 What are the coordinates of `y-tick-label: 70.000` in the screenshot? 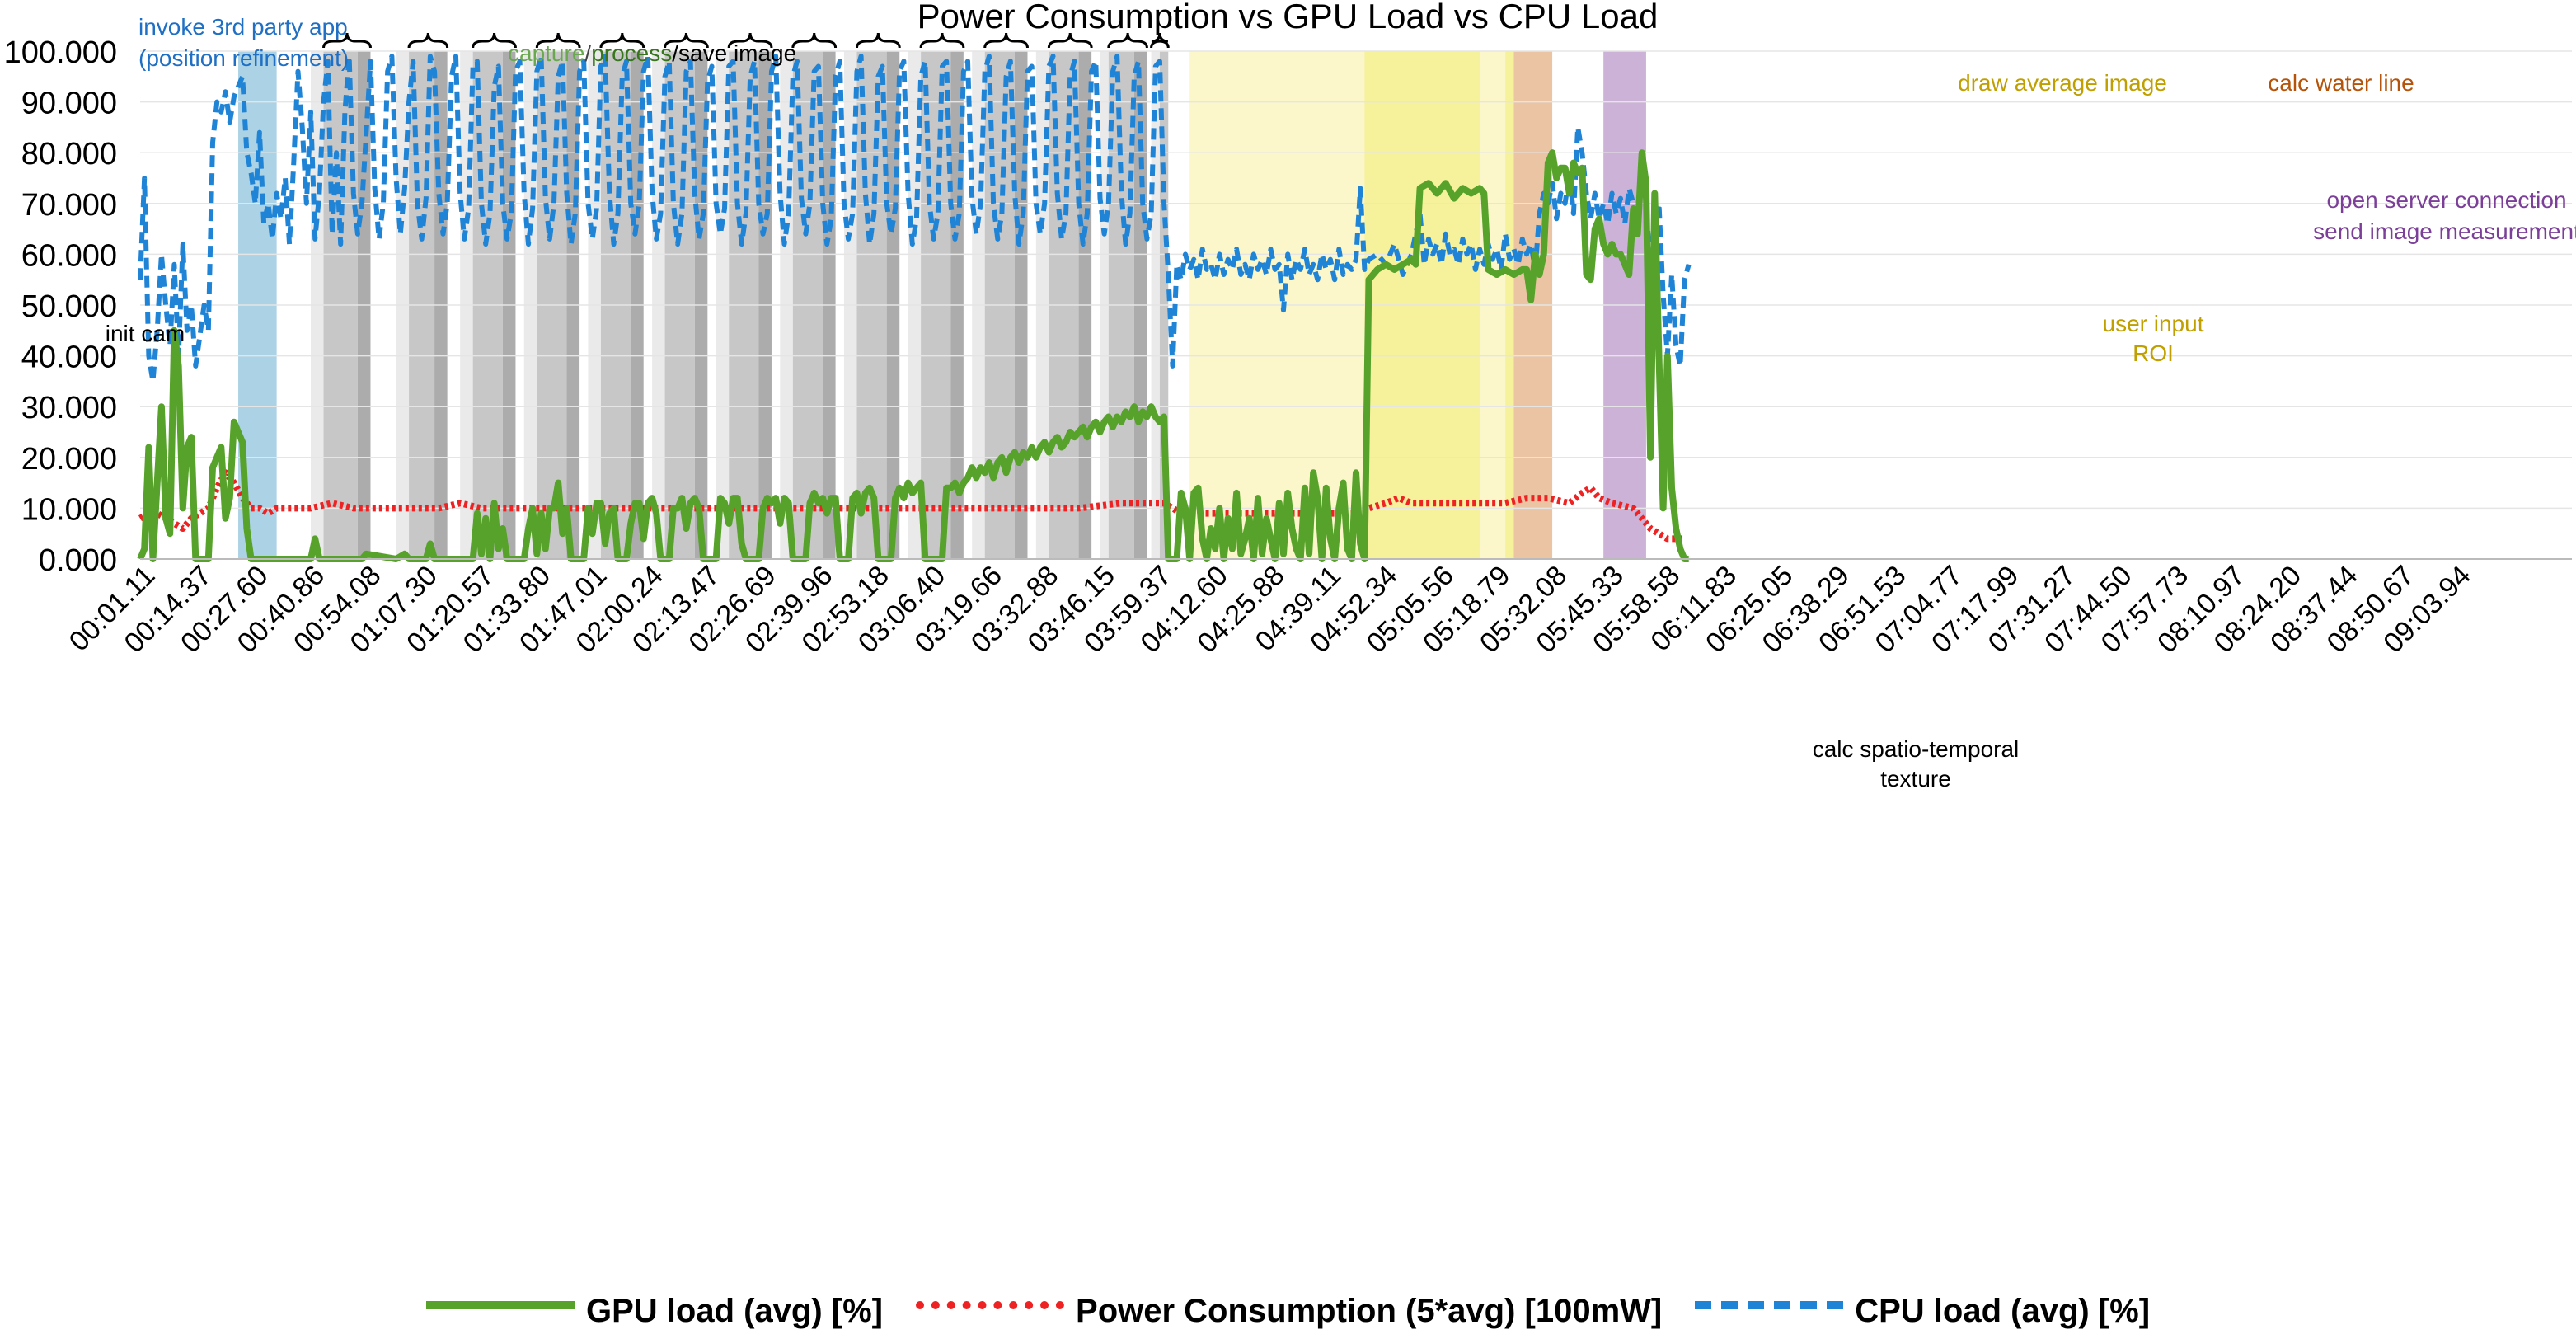 It's located at (69, 206).